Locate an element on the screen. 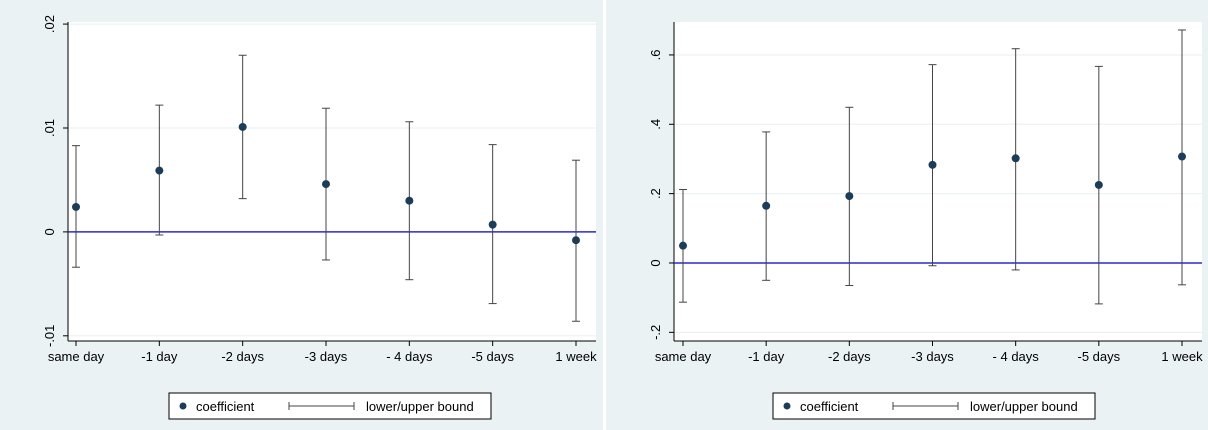 This screenshot has height=430, width=1208. y-tick-label: .2 is located at coordinates (655, 193).